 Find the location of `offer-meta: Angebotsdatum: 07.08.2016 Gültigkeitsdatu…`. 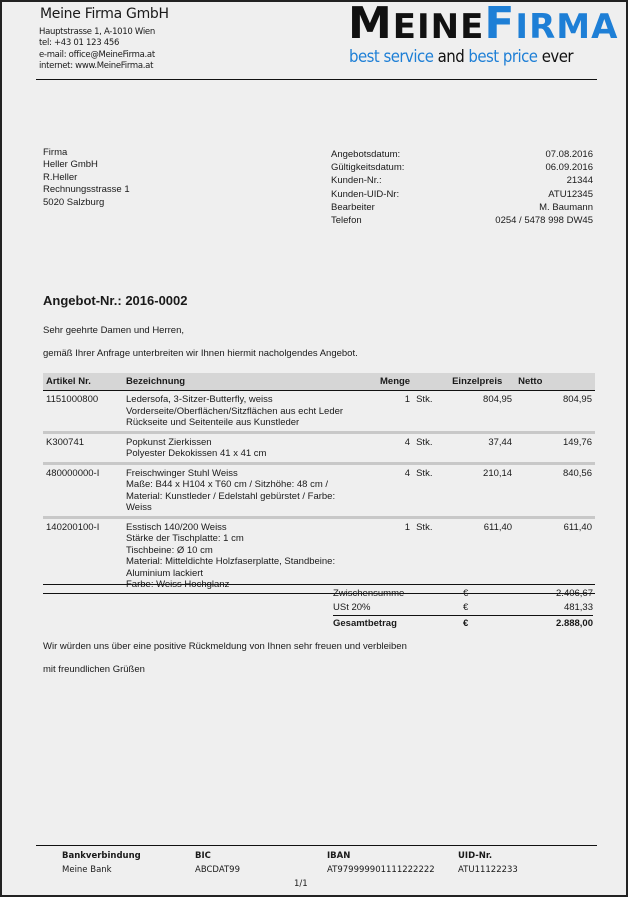

offer-meta: Angebotsdatum: 07.08.2016 Gültigkeitsdatu… is located at coordinates (462, 187).